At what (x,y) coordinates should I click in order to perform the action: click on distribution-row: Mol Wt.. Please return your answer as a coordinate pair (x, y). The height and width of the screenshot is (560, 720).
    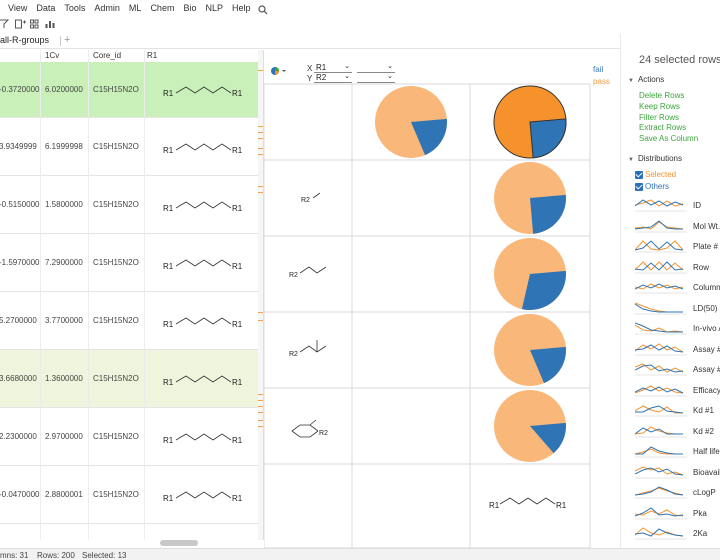
    Looking at the image, I should click on (677, 226).